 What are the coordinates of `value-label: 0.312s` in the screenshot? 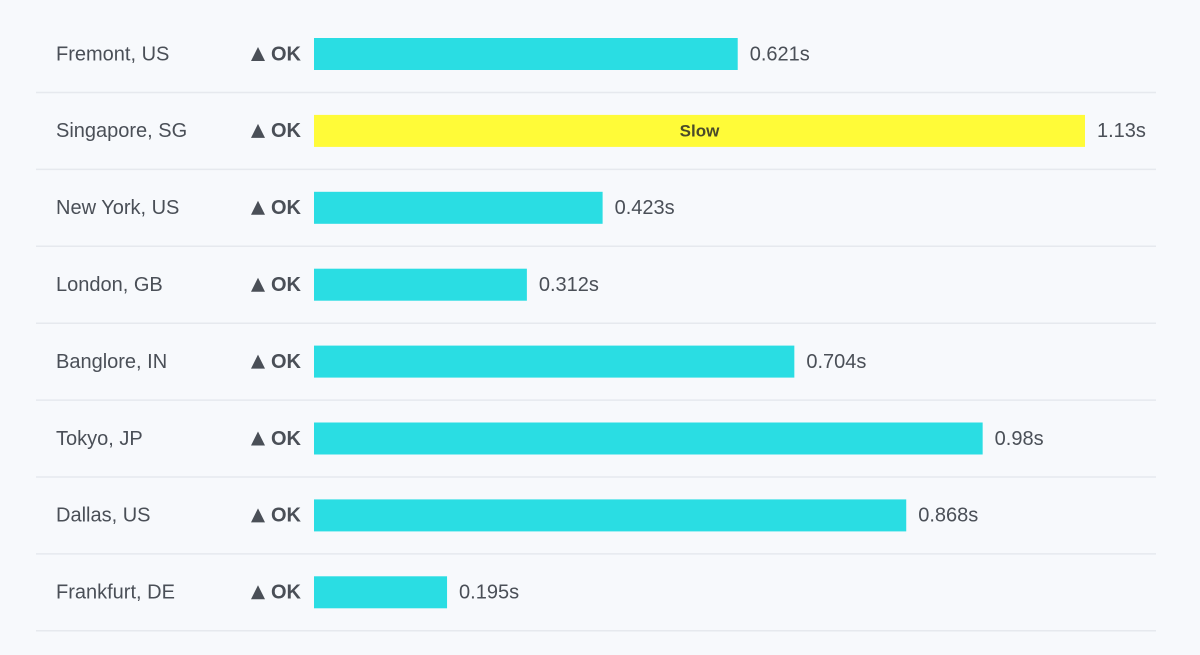 It's located at (569, 285).